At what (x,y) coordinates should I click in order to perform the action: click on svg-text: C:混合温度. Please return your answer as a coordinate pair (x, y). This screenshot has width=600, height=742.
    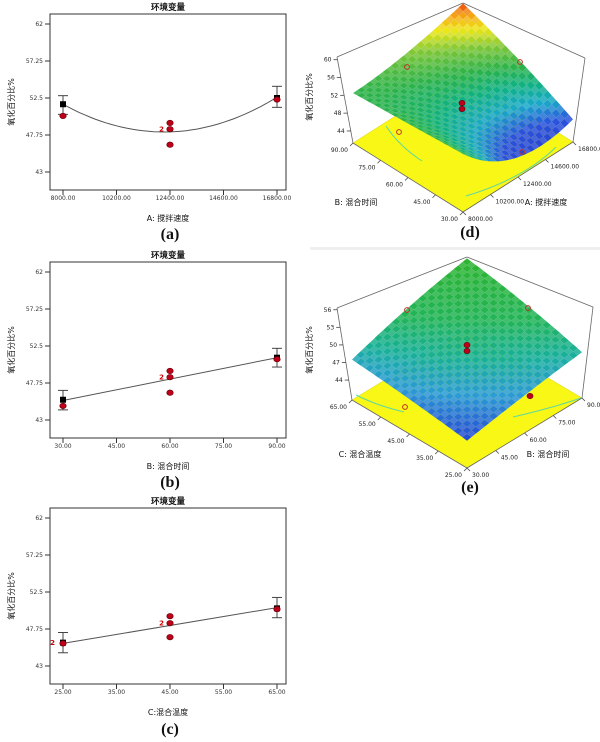
    Looking at the image, I should click on (168, 712).